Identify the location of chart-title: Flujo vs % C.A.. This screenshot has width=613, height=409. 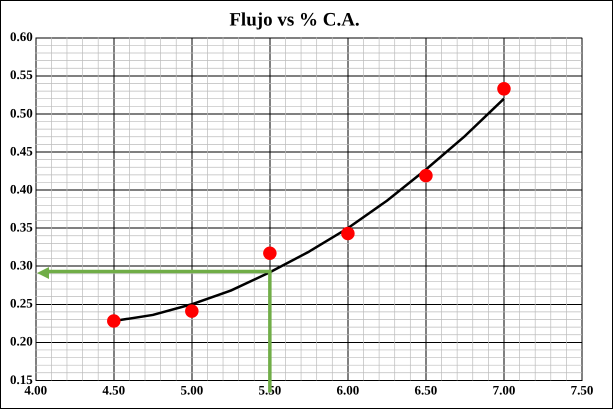
(294, 19).